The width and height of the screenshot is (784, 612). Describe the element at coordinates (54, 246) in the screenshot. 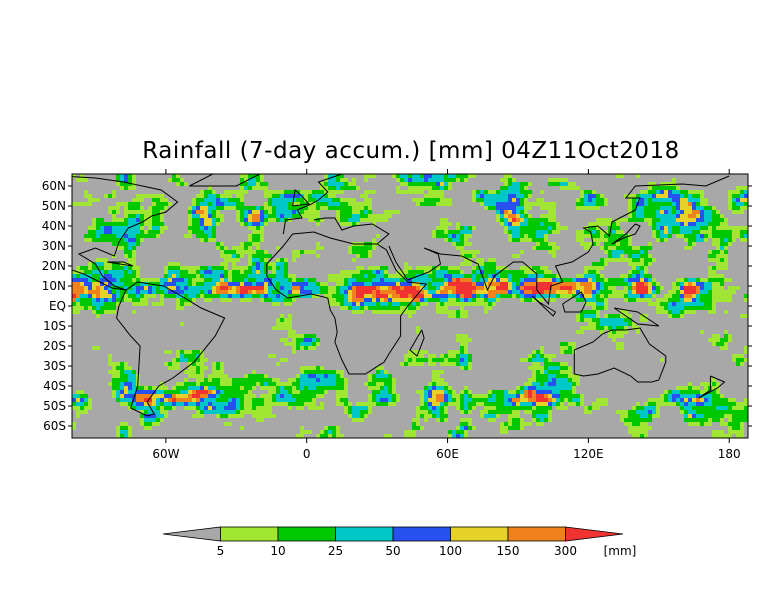

I see `lat-tick-label: 30N` at that location.